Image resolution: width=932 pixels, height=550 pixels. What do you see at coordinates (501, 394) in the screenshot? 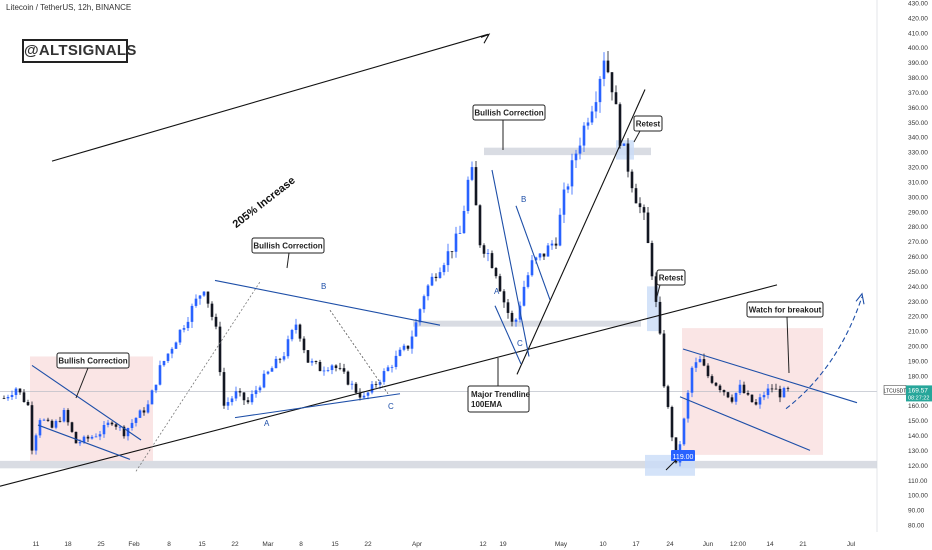
I see `callout-text-line1: Major Trendline` at bounding box center [501, 394].